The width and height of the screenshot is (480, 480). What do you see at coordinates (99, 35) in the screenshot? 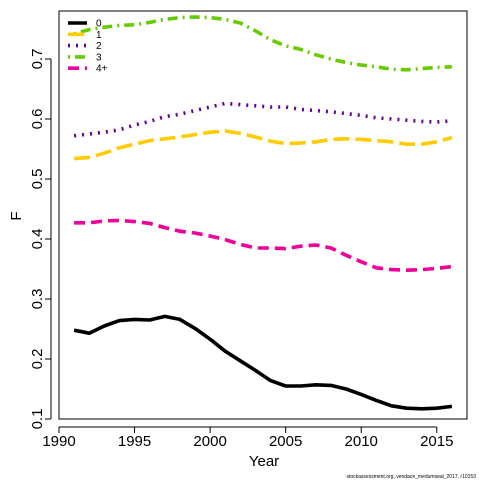
I see `legend-label: 1` at bounding box center [99, 35].